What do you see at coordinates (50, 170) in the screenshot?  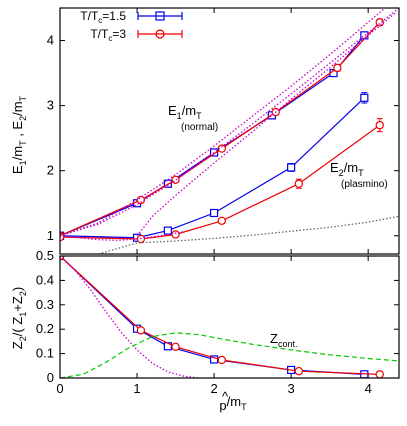 I see `y-tick-label: 2` at bounding box center [50, 170].